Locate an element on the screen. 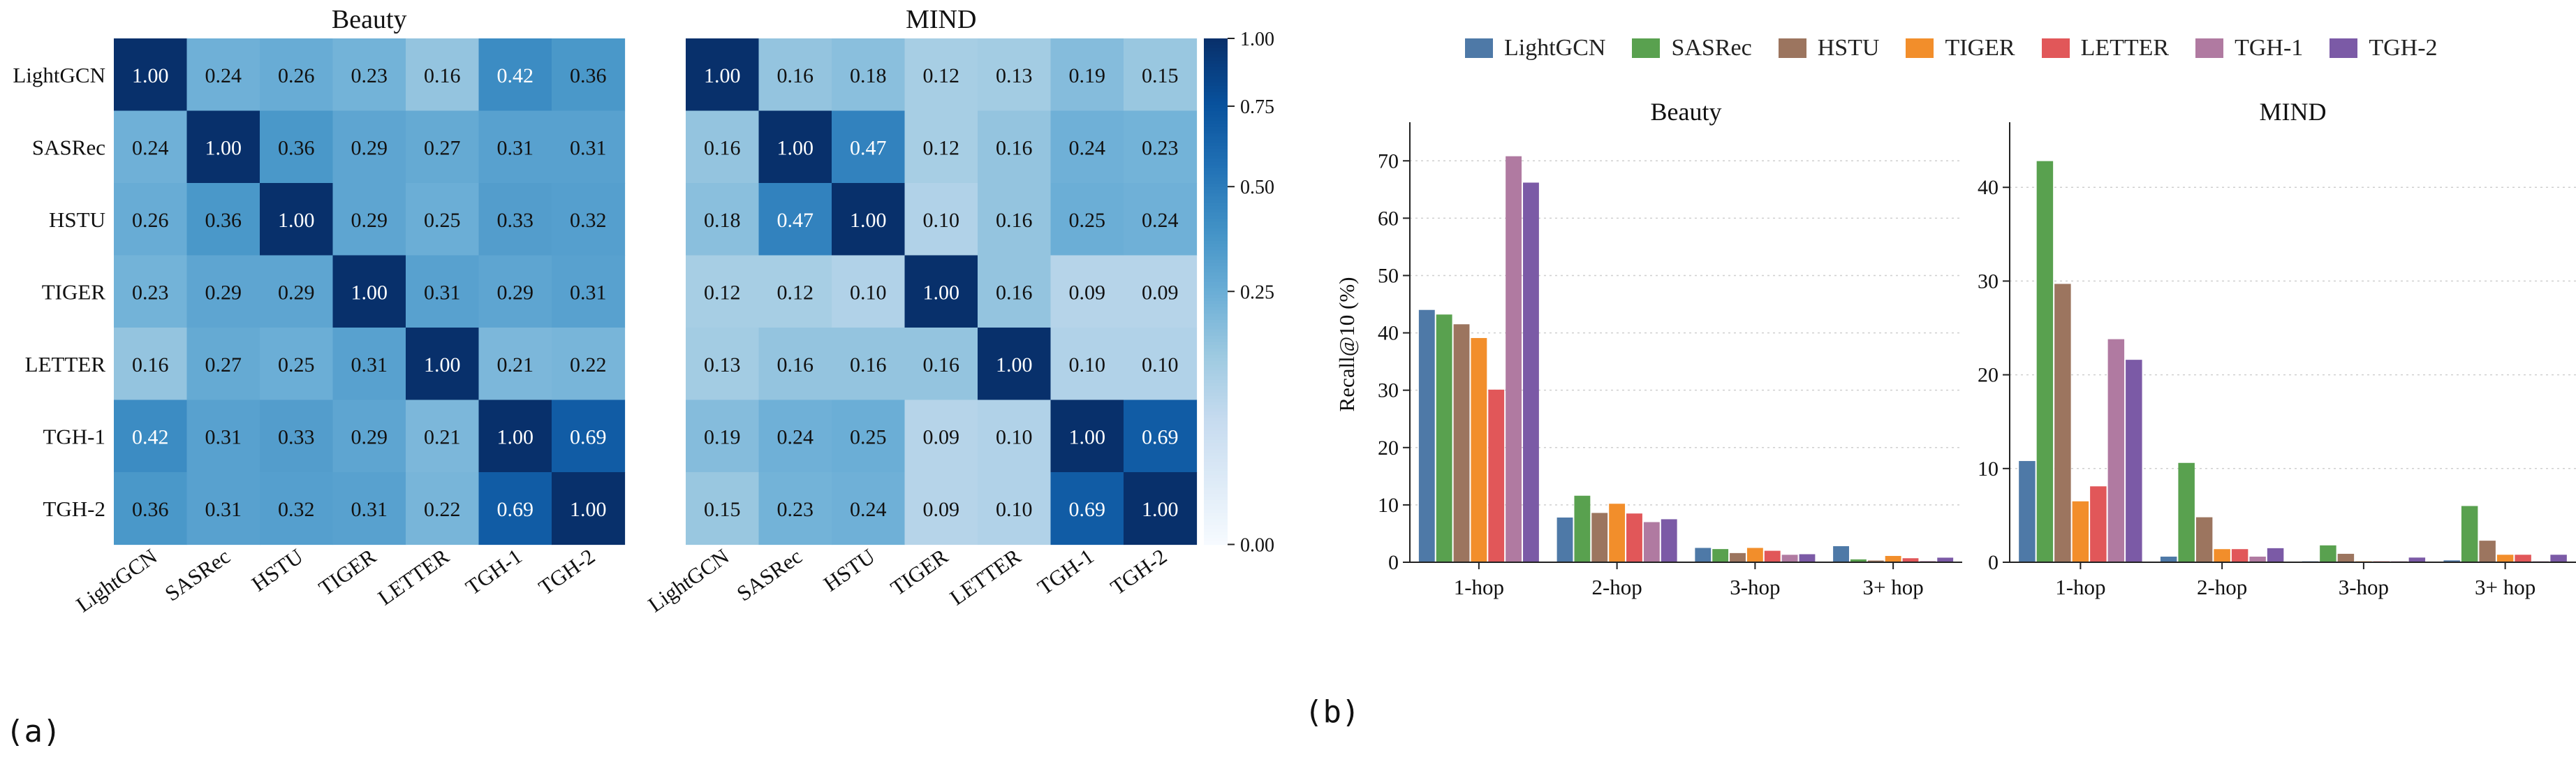 Image resolution: width=2576 pixels, height=762 pixels. legend-item: TIGER is located at coordinates (1960, 48).